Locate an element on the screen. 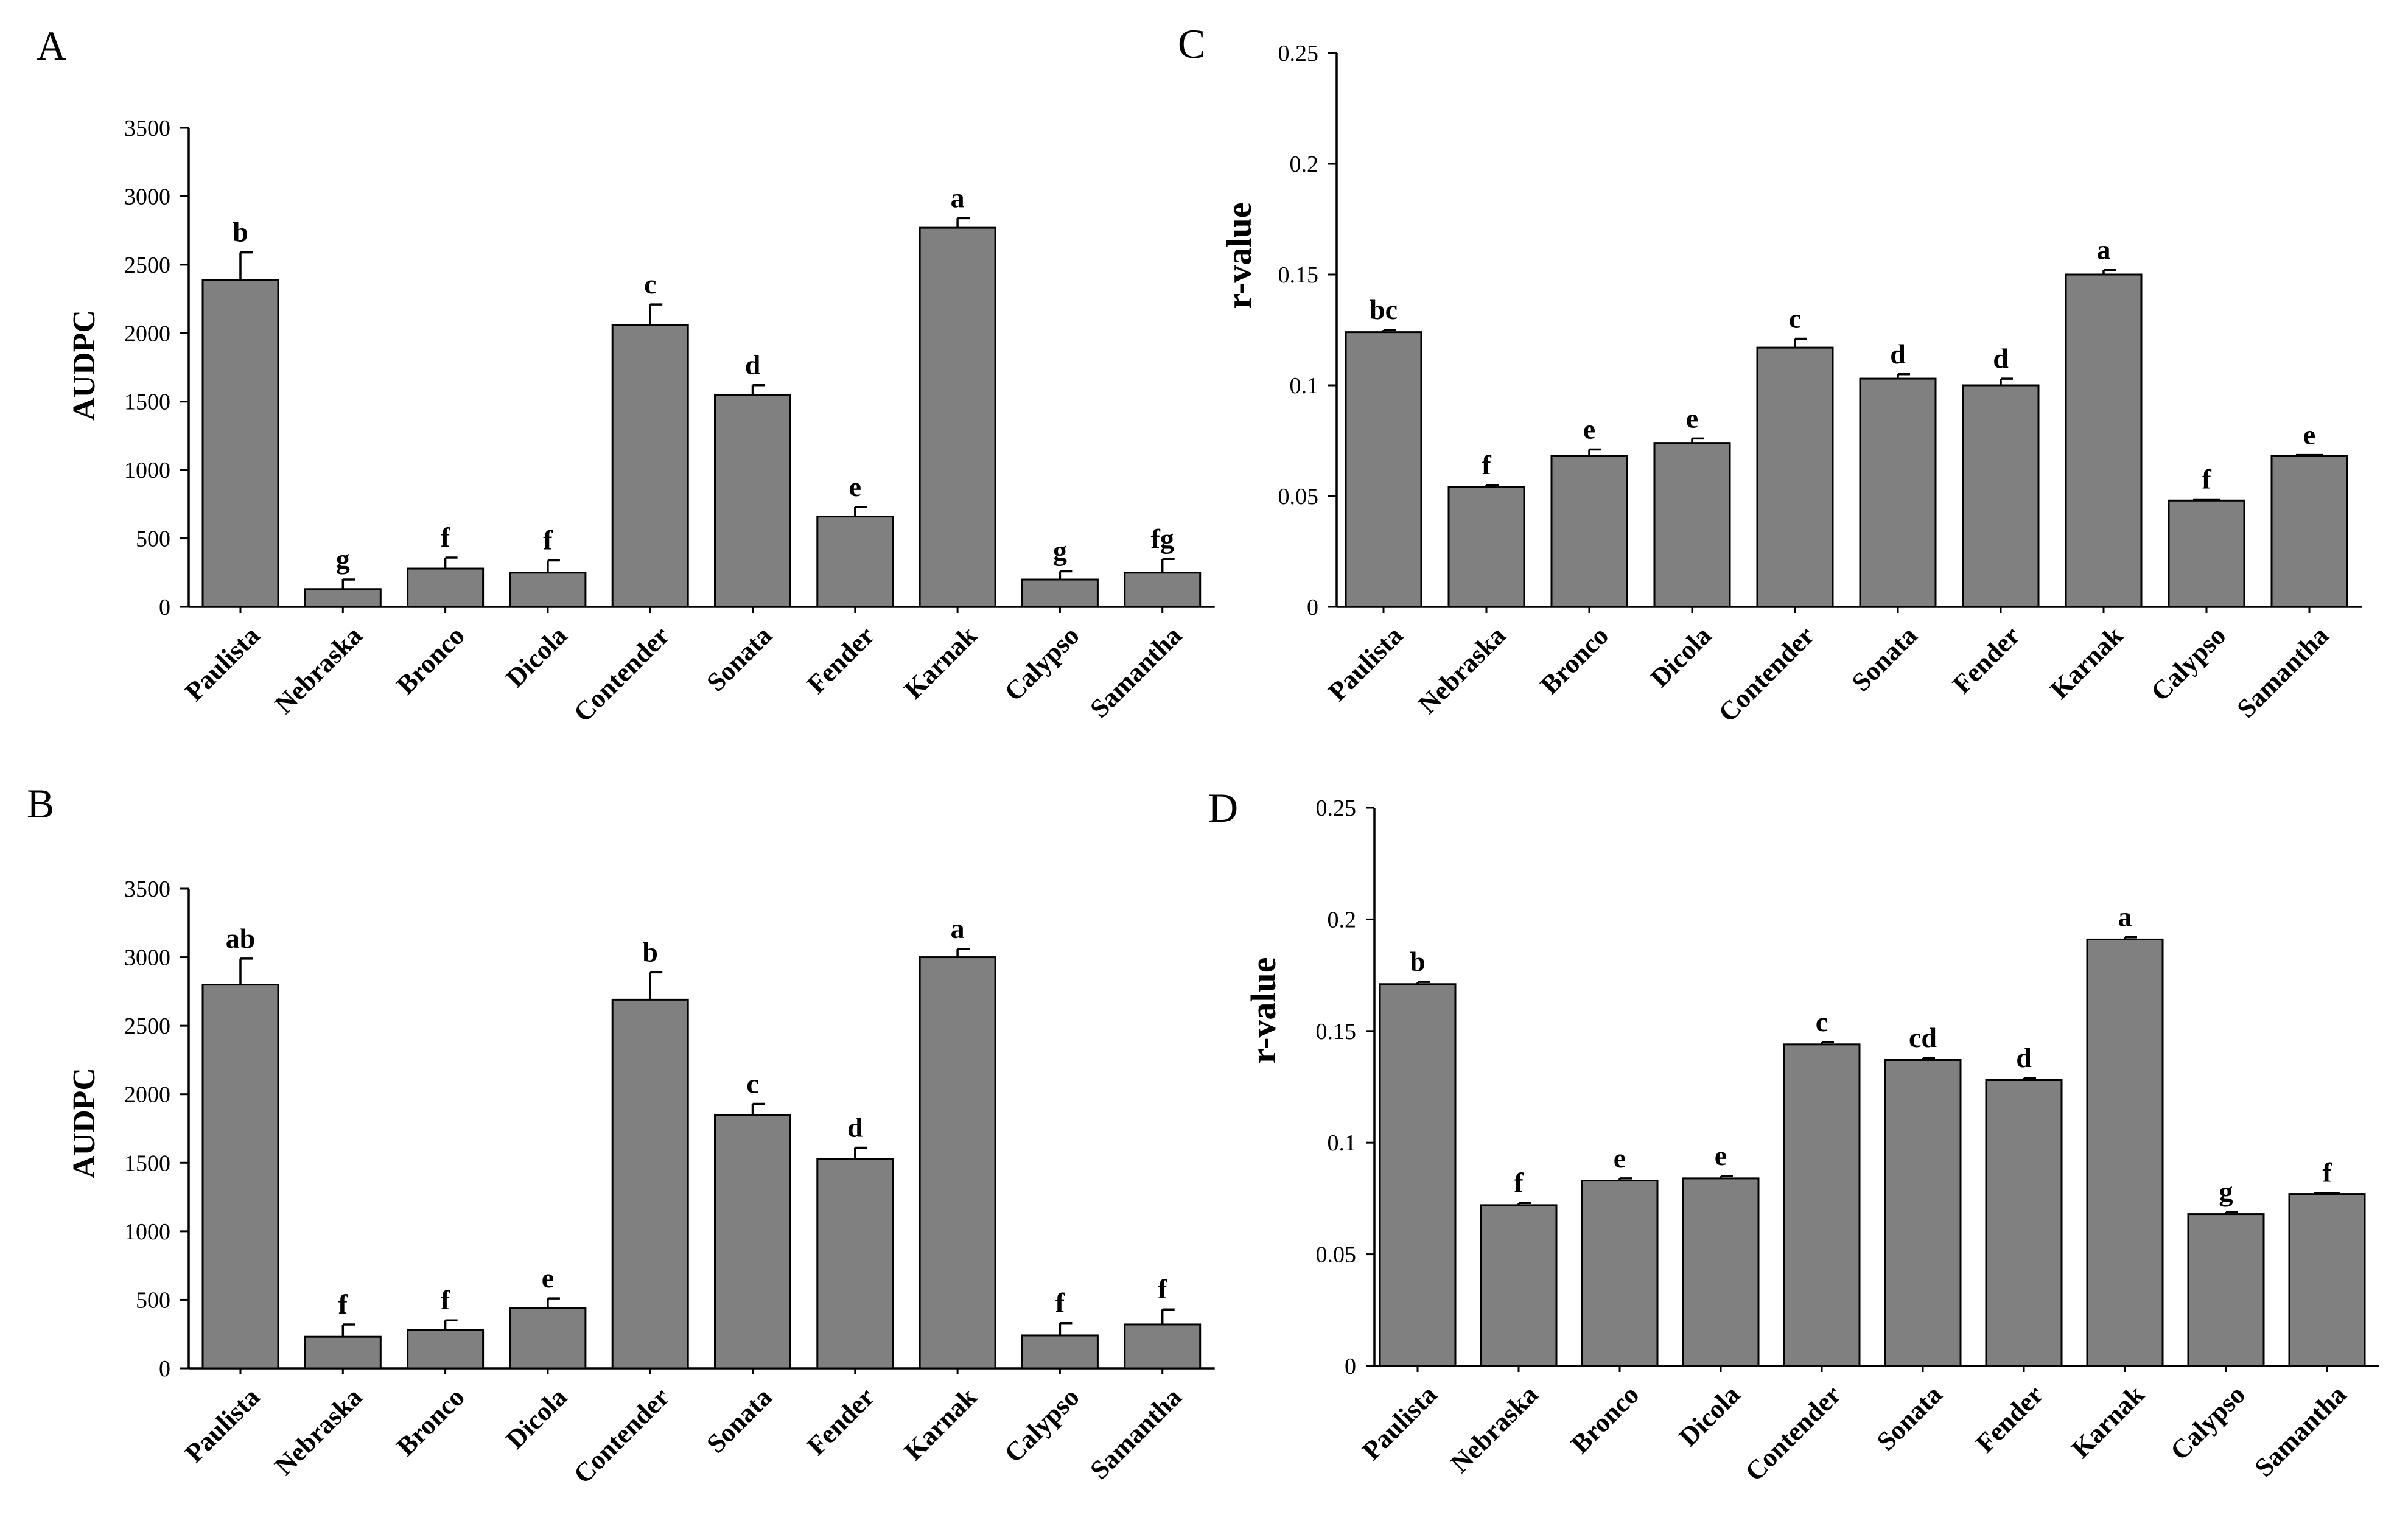 This screenshot has width=2397, height=1540. significance-label: bc is located at coordinates (1384, 309).